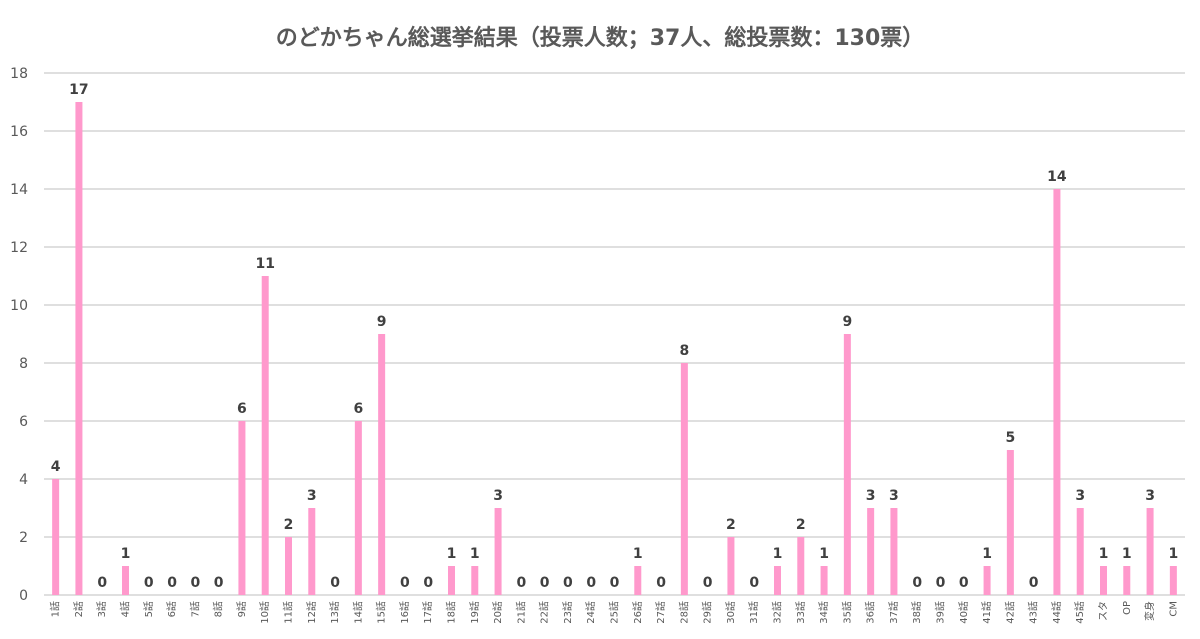  I want to click on data-label: 6, so click(242, 409).